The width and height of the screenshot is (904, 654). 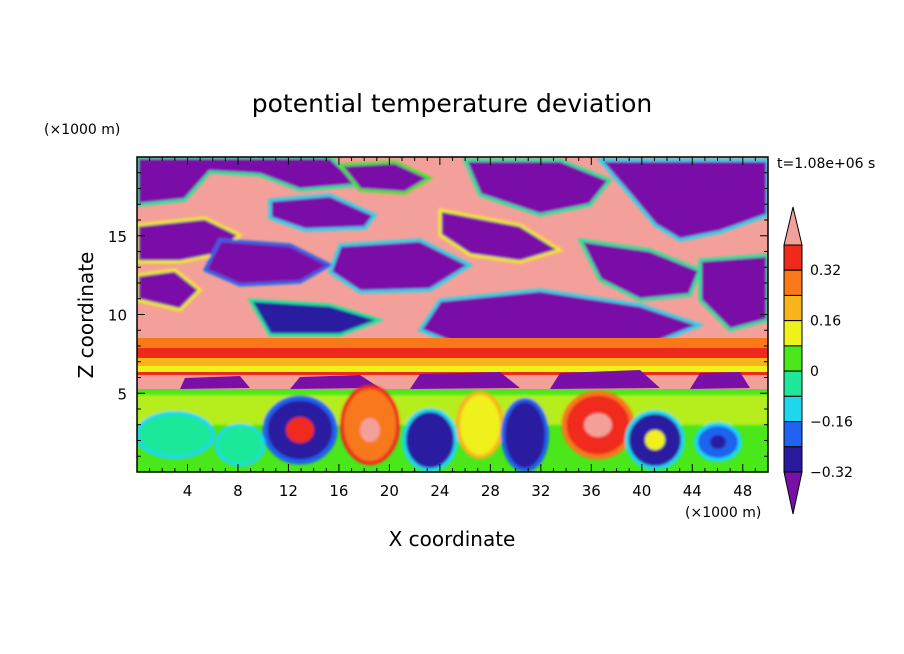 I want to click on colorbar-label: −0.16, so click(x=831, y=423).